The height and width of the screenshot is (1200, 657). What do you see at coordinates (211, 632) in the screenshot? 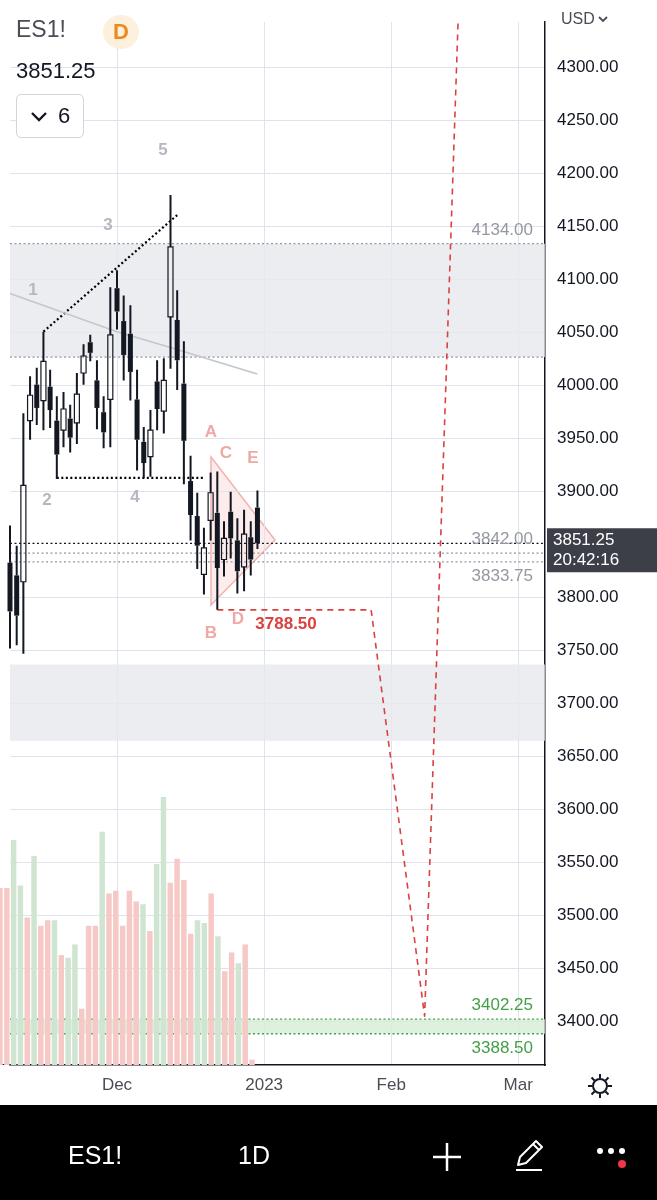
I see `annotation: B` at bounding box center [211, 632].